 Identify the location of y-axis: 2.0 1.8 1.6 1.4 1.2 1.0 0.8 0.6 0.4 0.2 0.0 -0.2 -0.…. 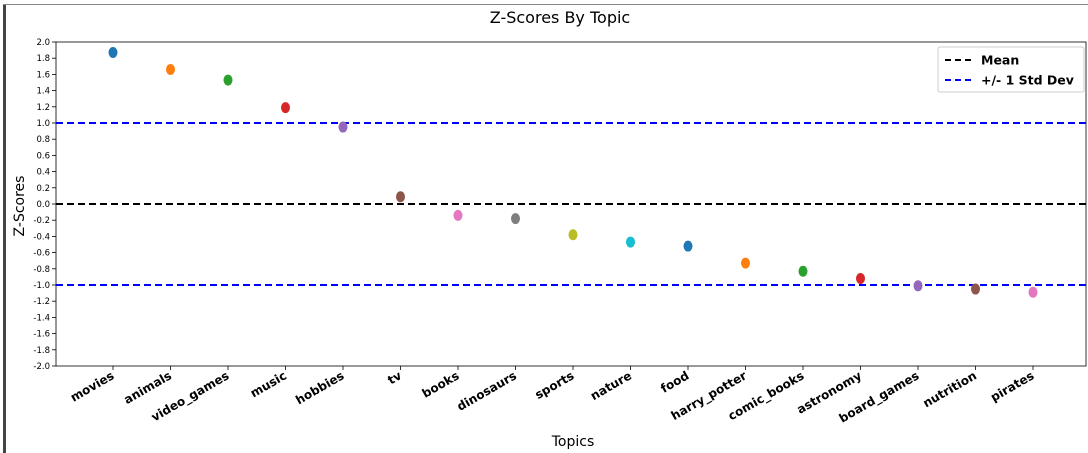
(44, 205).